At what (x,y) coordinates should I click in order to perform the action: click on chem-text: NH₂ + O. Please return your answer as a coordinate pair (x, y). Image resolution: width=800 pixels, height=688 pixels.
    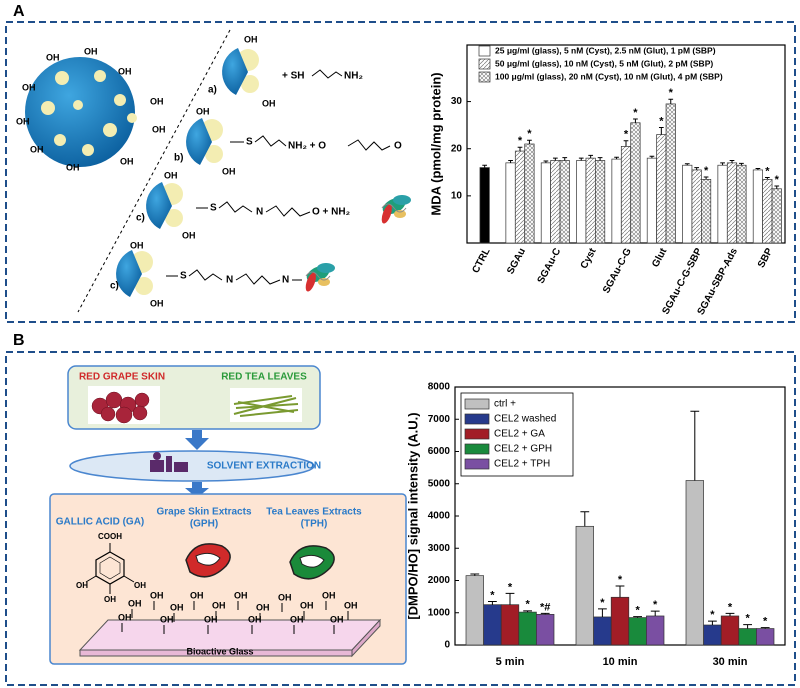
    Looking at the image, I should click on (307, 146).